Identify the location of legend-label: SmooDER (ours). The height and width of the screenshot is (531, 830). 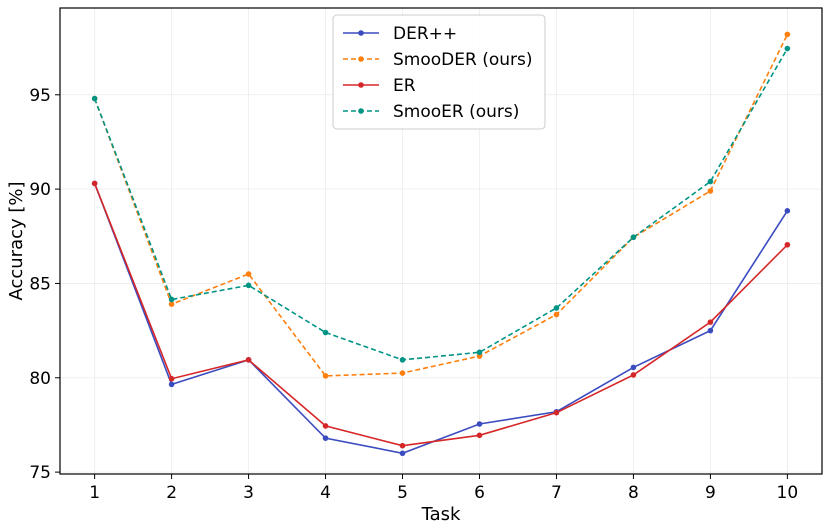
(463, 60).